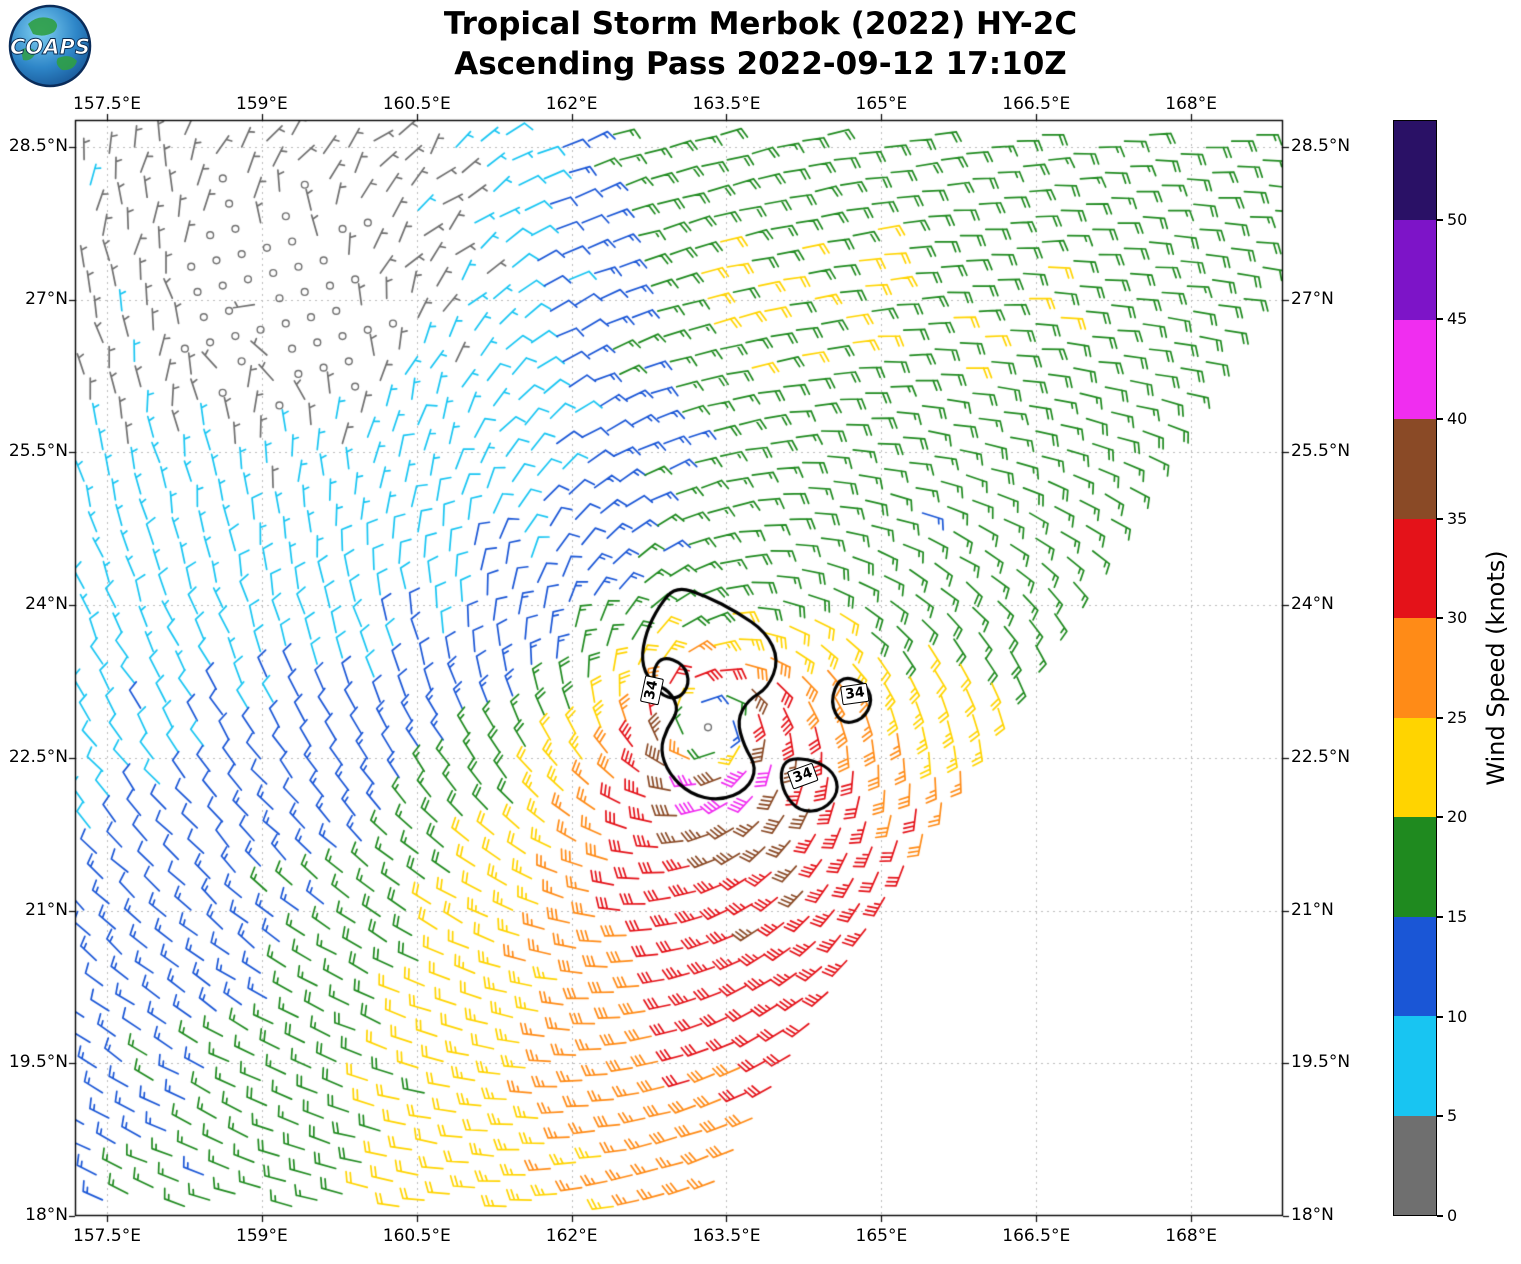 The width and height of the screenshot is (1521, 1264). I want to click on colorbar-tick-label: 20, so click(1457, 817).